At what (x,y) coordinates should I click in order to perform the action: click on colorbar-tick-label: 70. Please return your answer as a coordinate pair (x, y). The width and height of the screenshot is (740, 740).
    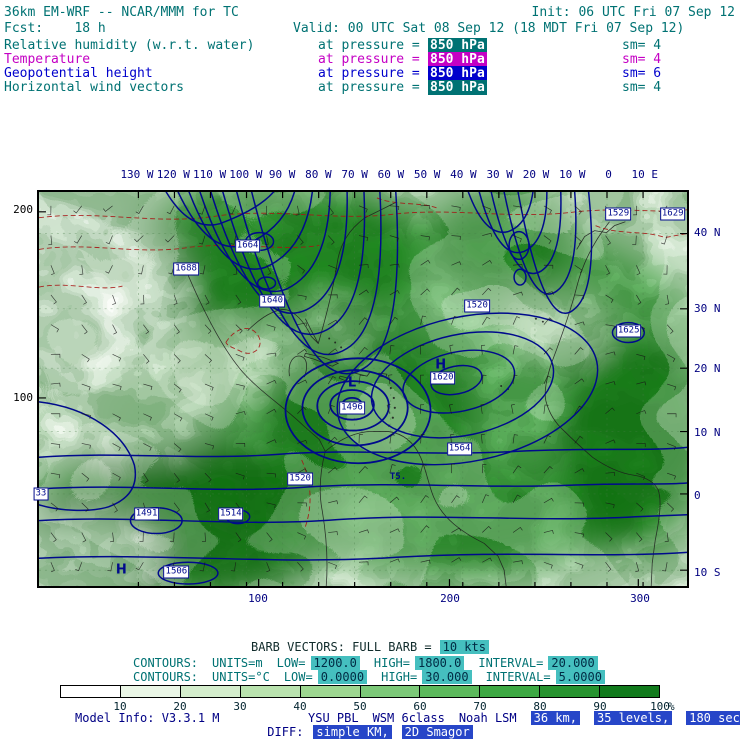
    Looking at the image, I should click on (480, 706).